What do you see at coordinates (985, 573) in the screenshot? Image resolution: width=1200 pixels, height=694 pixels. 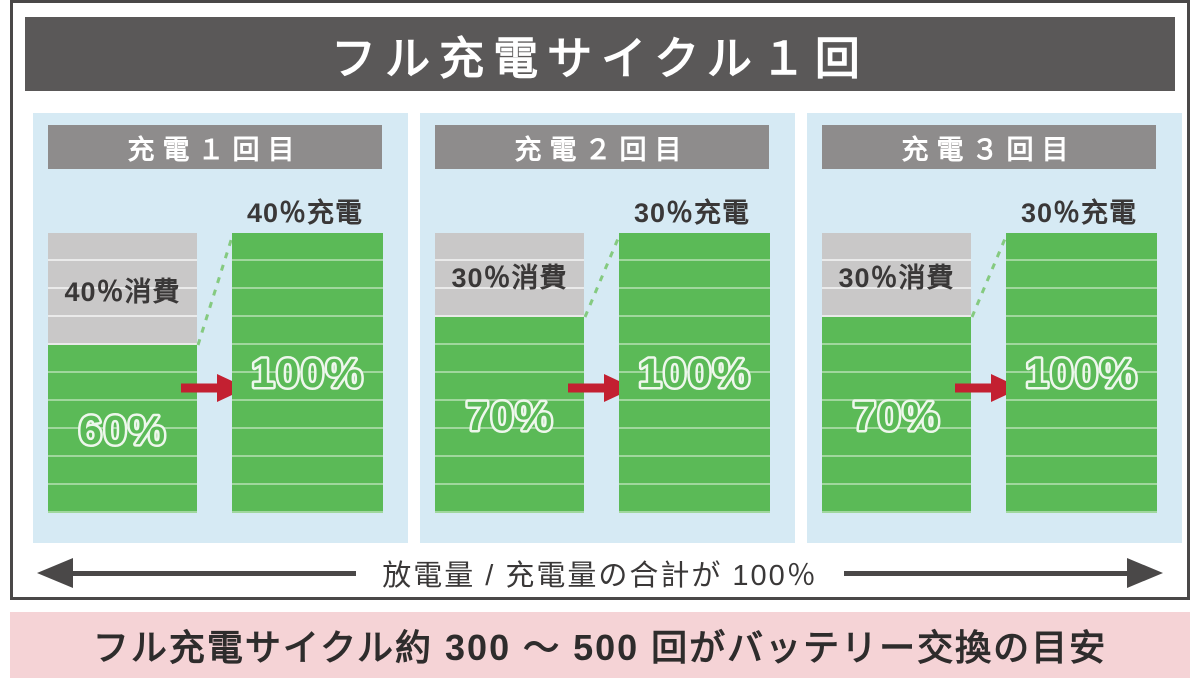 I see `axis-line-right` at bounding box center [985, 573].